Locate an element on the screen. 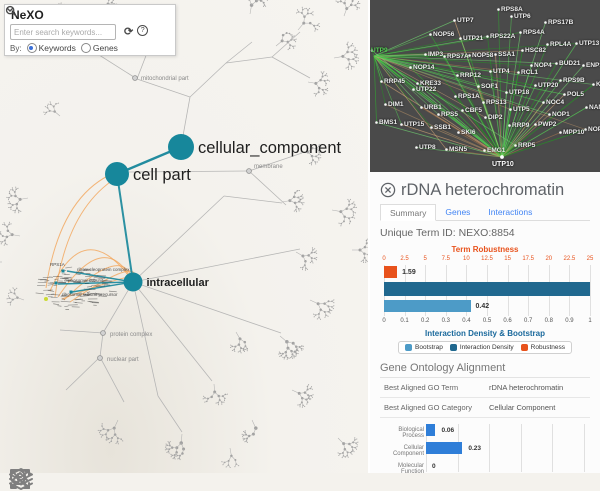 The height and width of the screenshot is (491, 600). gene-node-label: RPS7A is located at coordinates (458, 56).